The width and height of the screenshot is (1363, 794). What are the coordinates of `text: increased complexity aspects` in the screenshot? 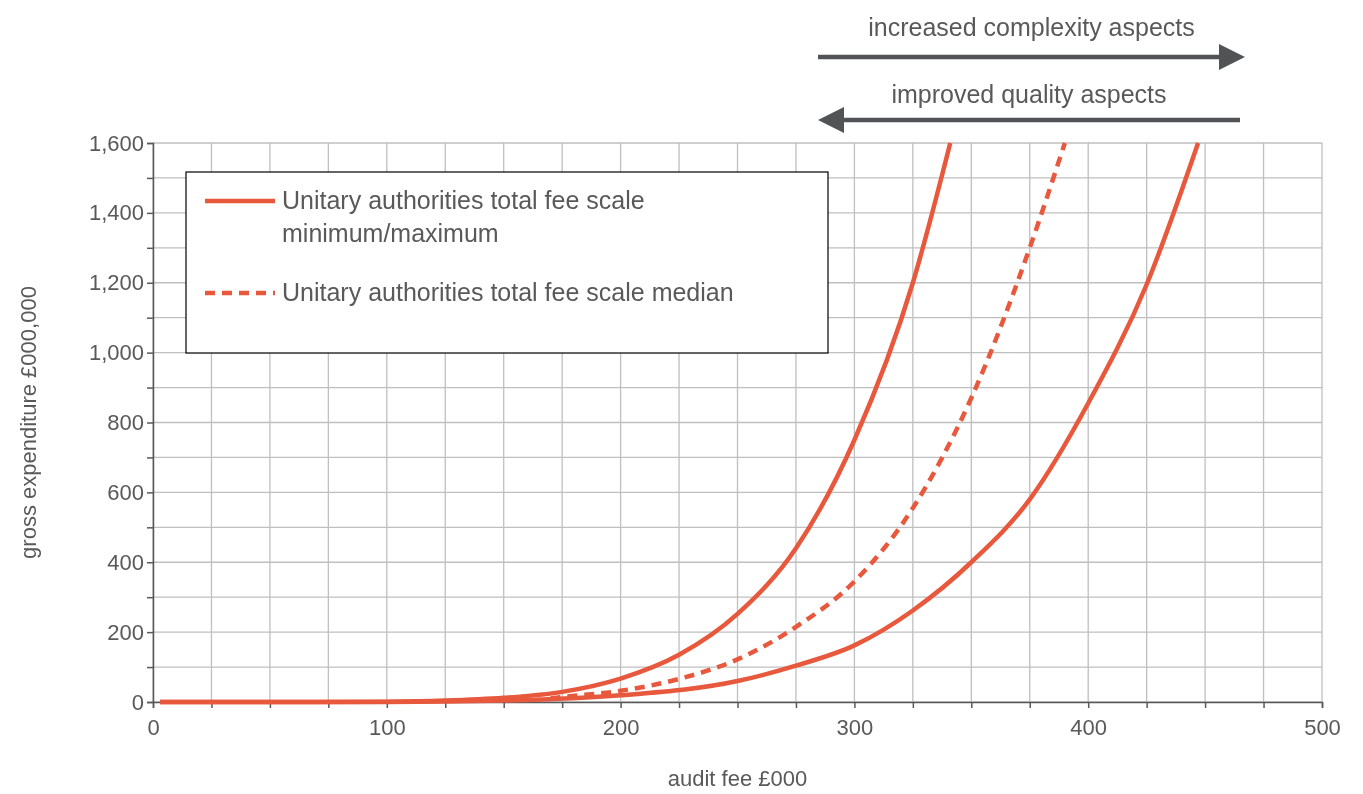 It's located at (1031, 27).